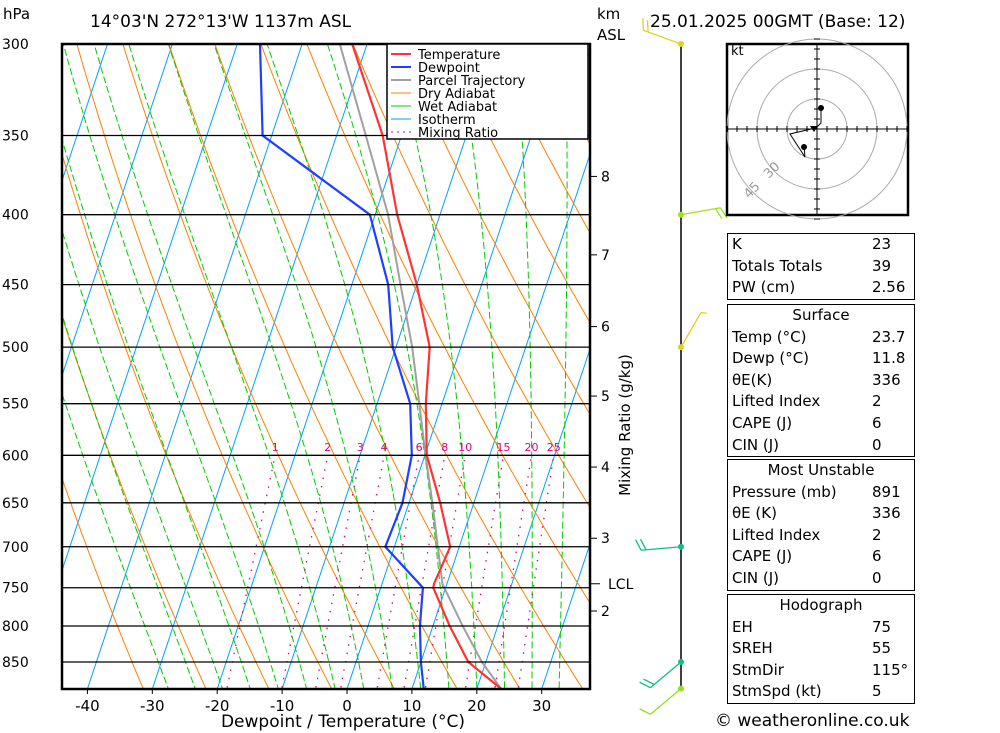 The height and width of the screenshot is (733, 1000). What do you see at coordinates (456, 94) in the screenshot?
I see `legend-label: Dry Adiabat` at bounding box center [456, 94].